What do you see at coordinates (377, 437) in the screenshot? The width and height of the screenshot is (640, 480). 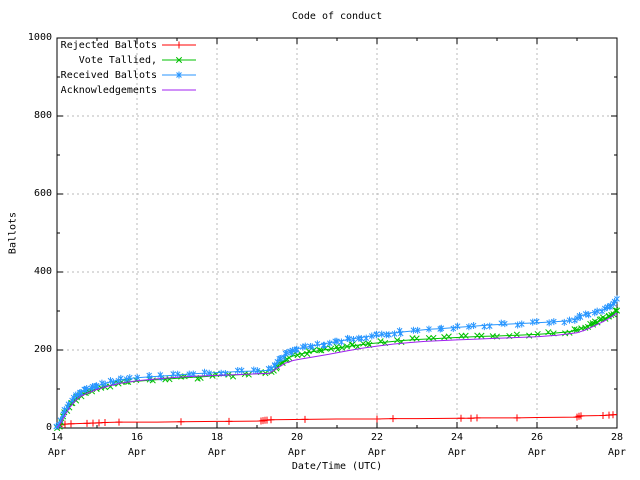 I see `x-tick-label-day: 22` at bounding box center [377, 437].